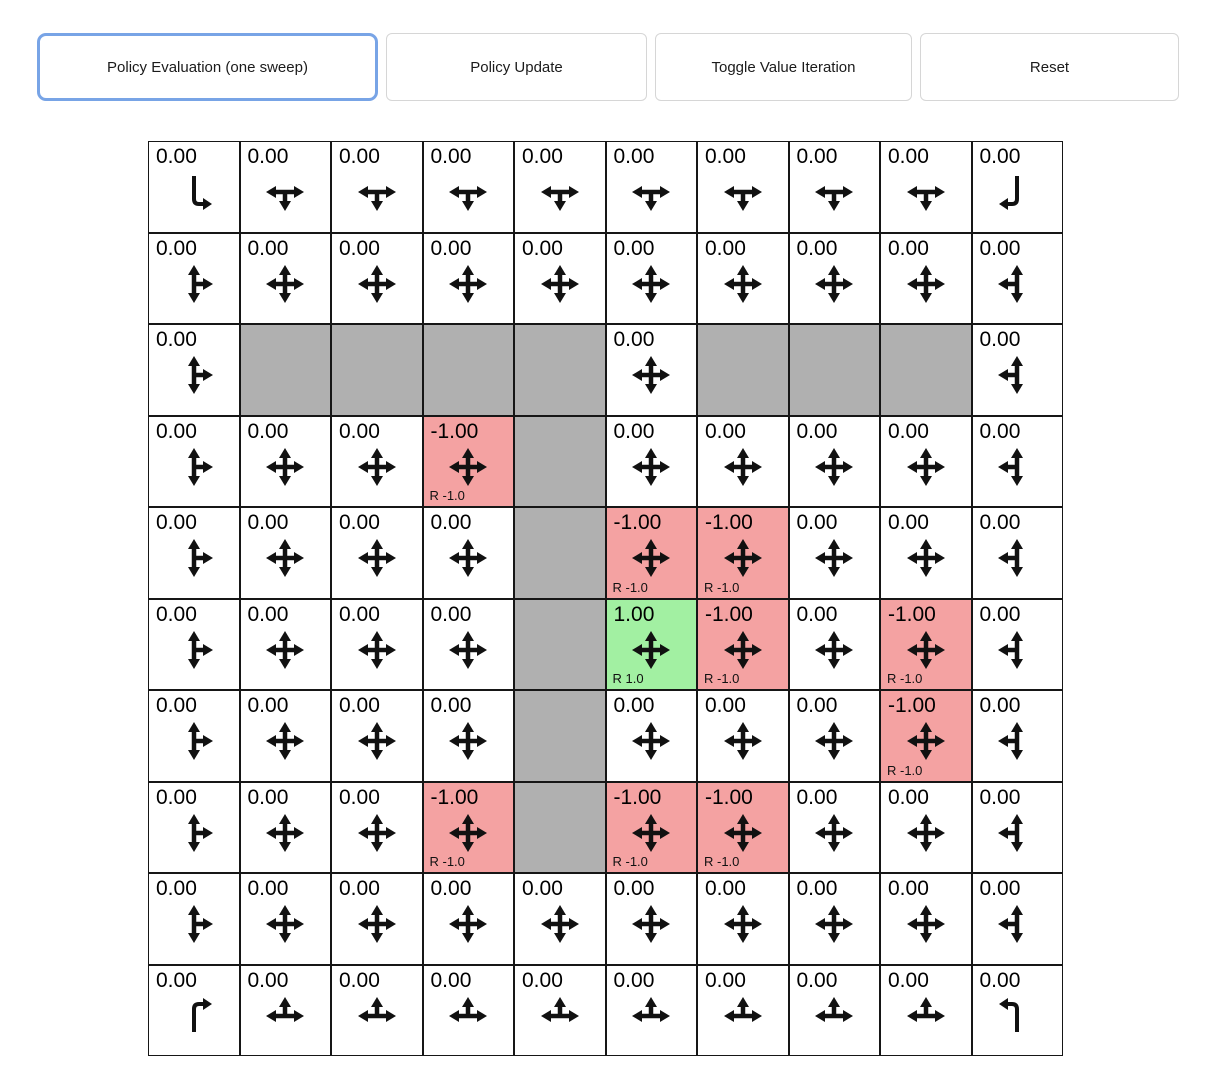  Describe the element at coordinates (1049, 67) in the screenshot. I see `reset-button: Reset` at that location.